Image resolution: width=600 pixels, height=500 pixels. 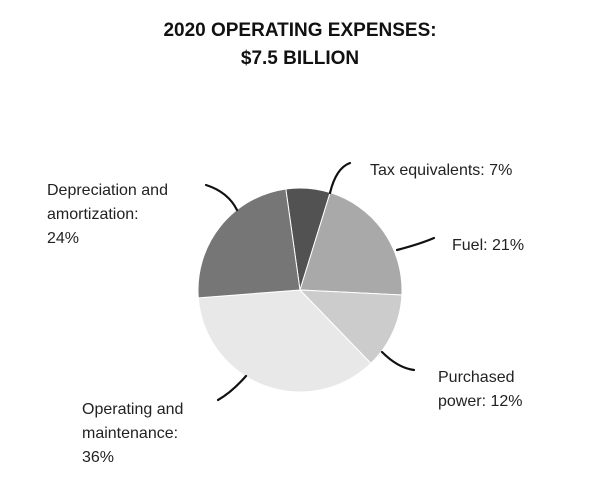 What do you see at coordinates (480, 401) in the screenshot?
I see `slice-label-2-line-1: power: 12%` at bounding box center [480, 401].